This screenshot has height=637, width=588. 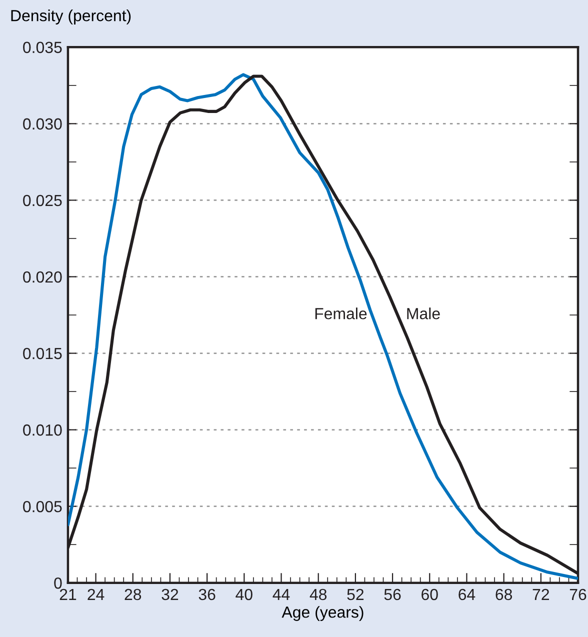 I want to click on x-tick-label: 72, so click(x=540, y=594).